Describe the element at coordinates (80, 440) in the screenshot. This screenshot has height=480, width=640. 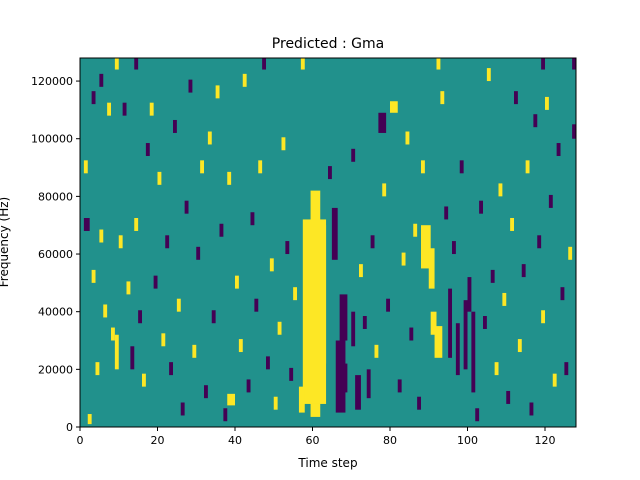
I see `x-tick-label: 0` at that location.